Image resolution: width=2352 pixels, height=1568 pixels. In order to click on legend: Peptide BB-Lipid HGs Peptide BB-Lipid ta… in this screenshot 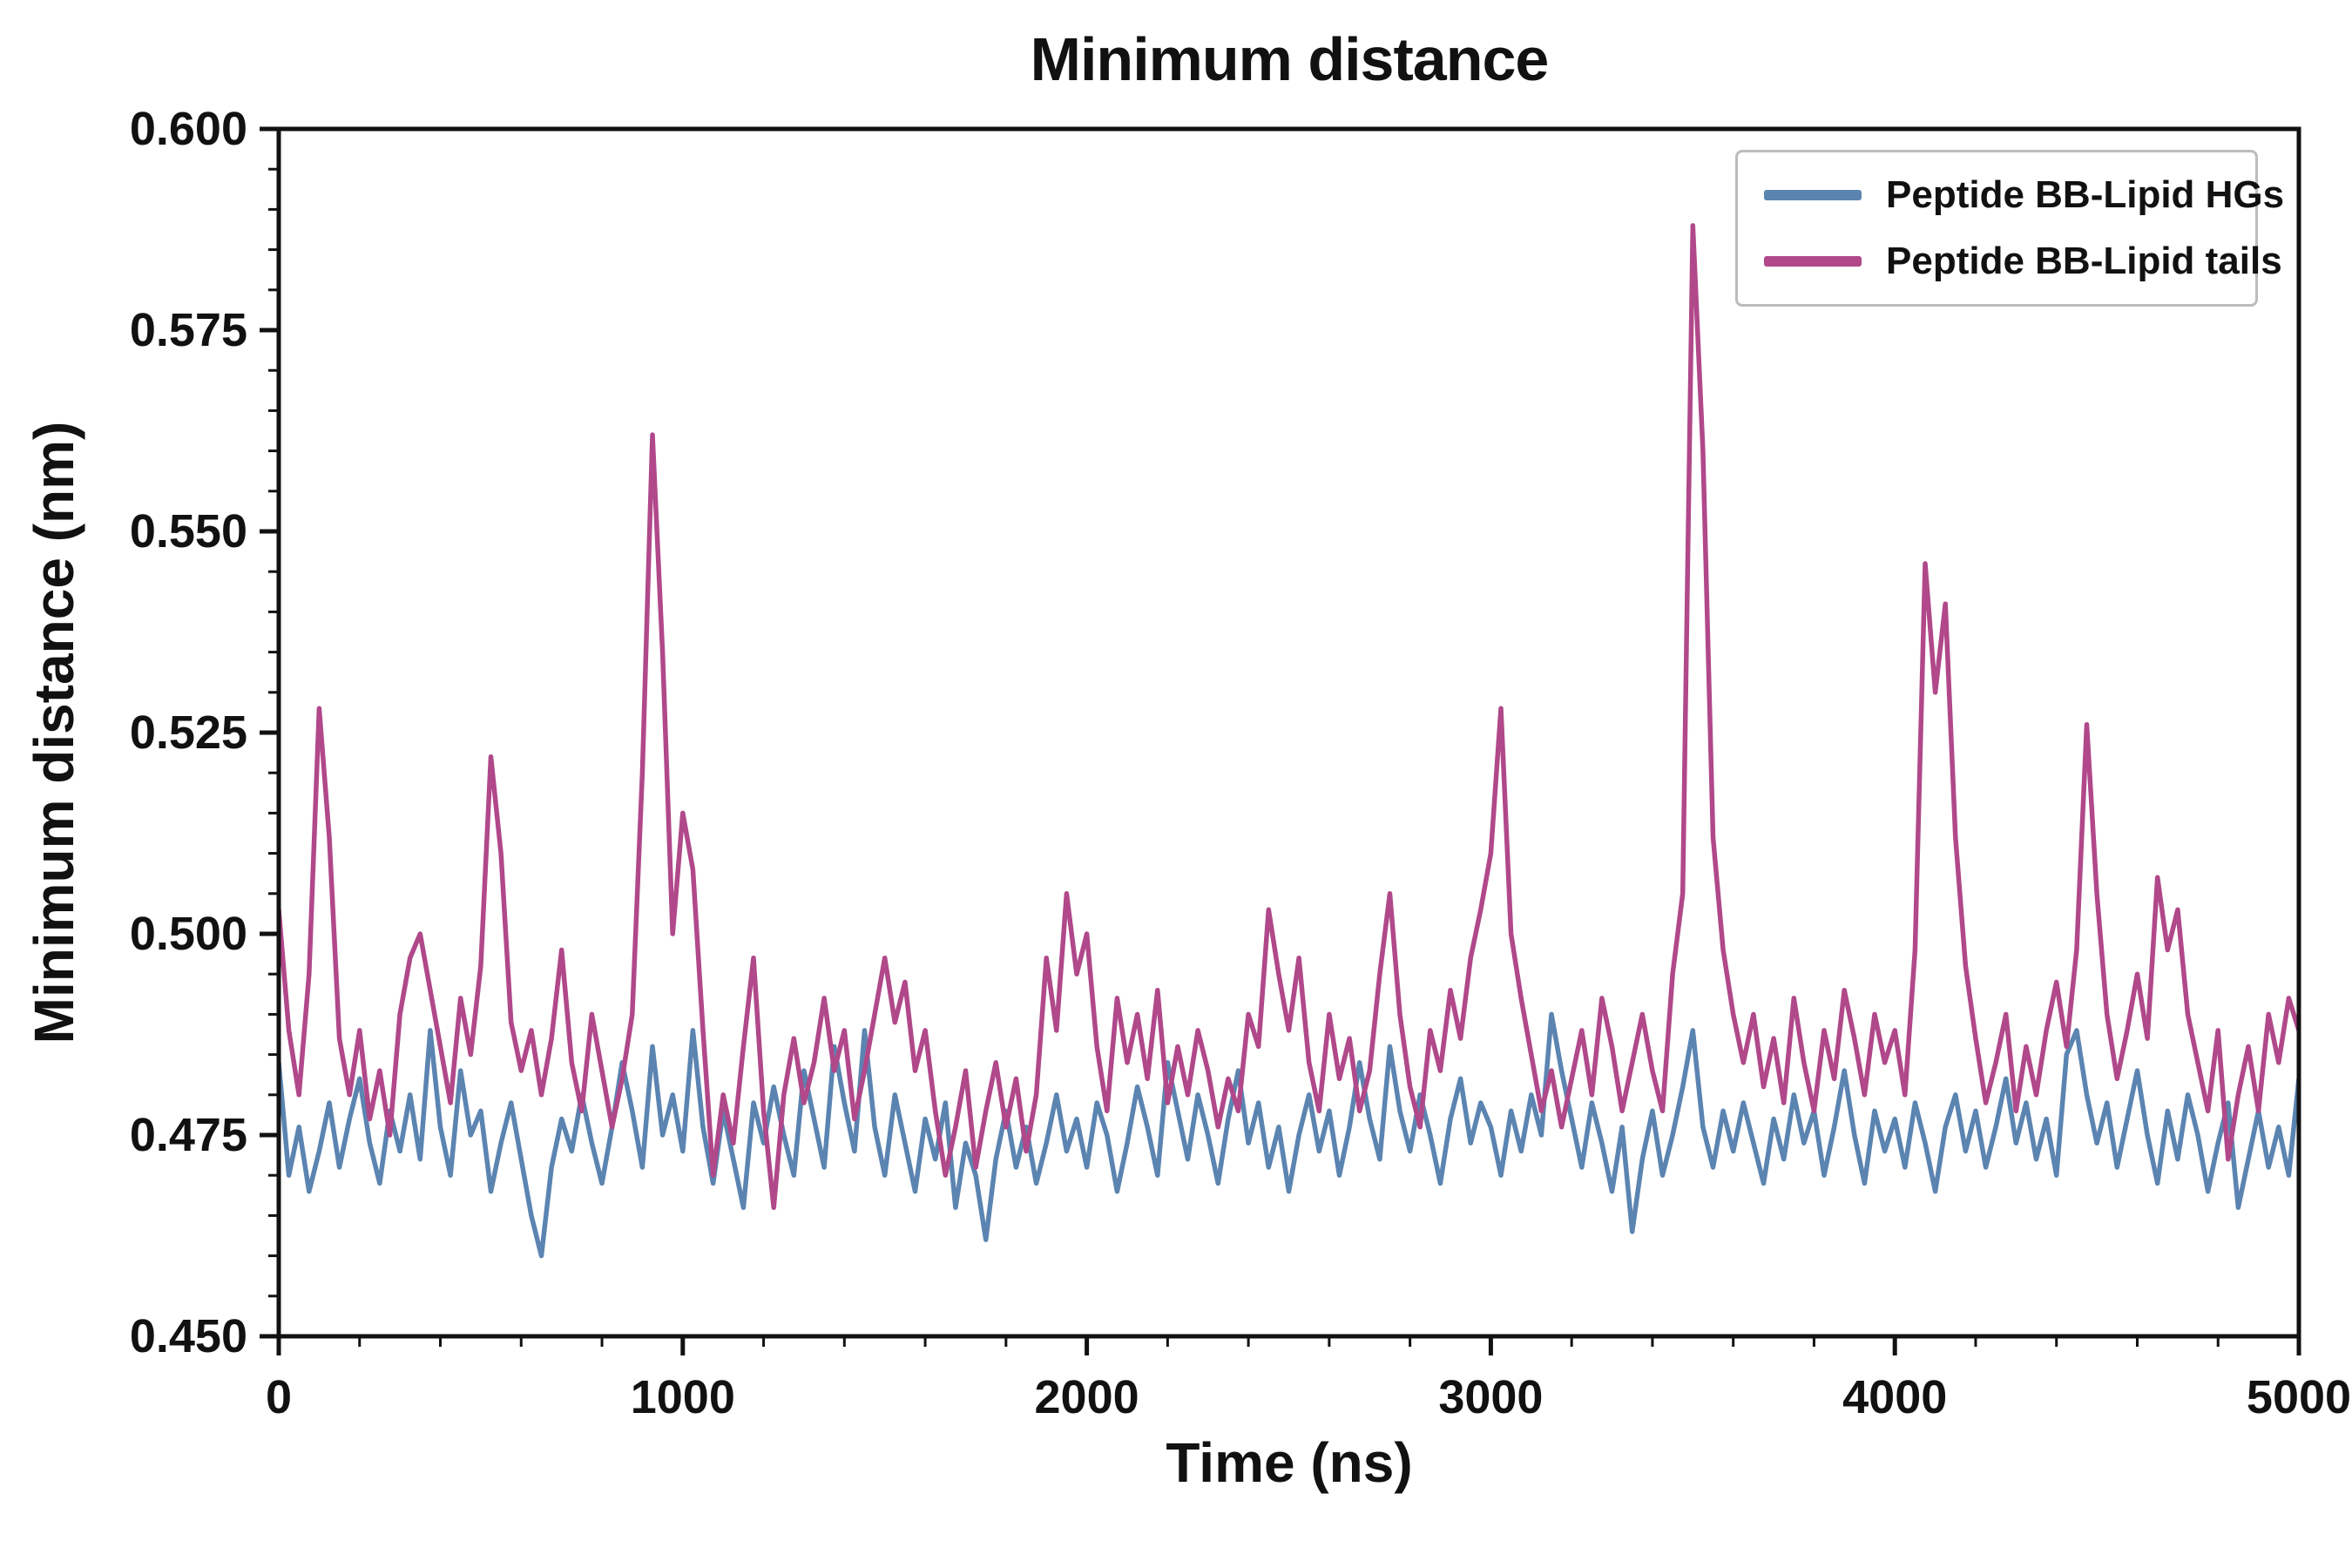, I will do `click(2010, 228)`.